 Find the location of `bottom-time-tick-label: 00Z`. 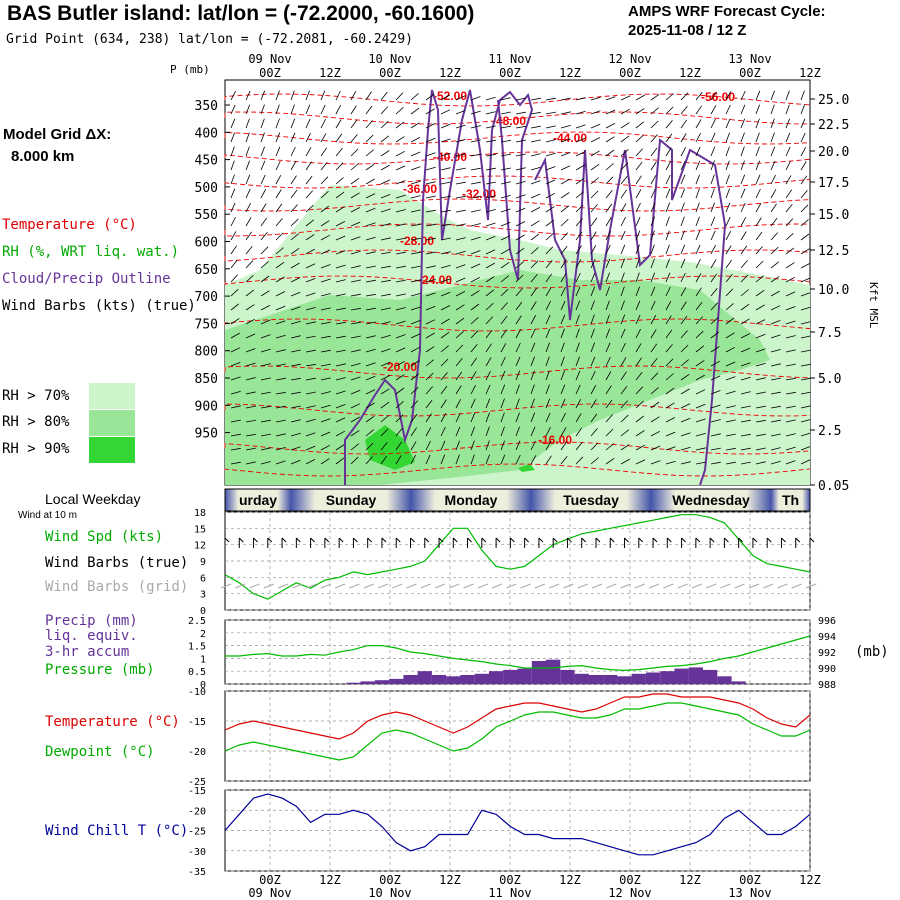

bottom-time-tick-label: 00Z is located at coordinates (750, 880).